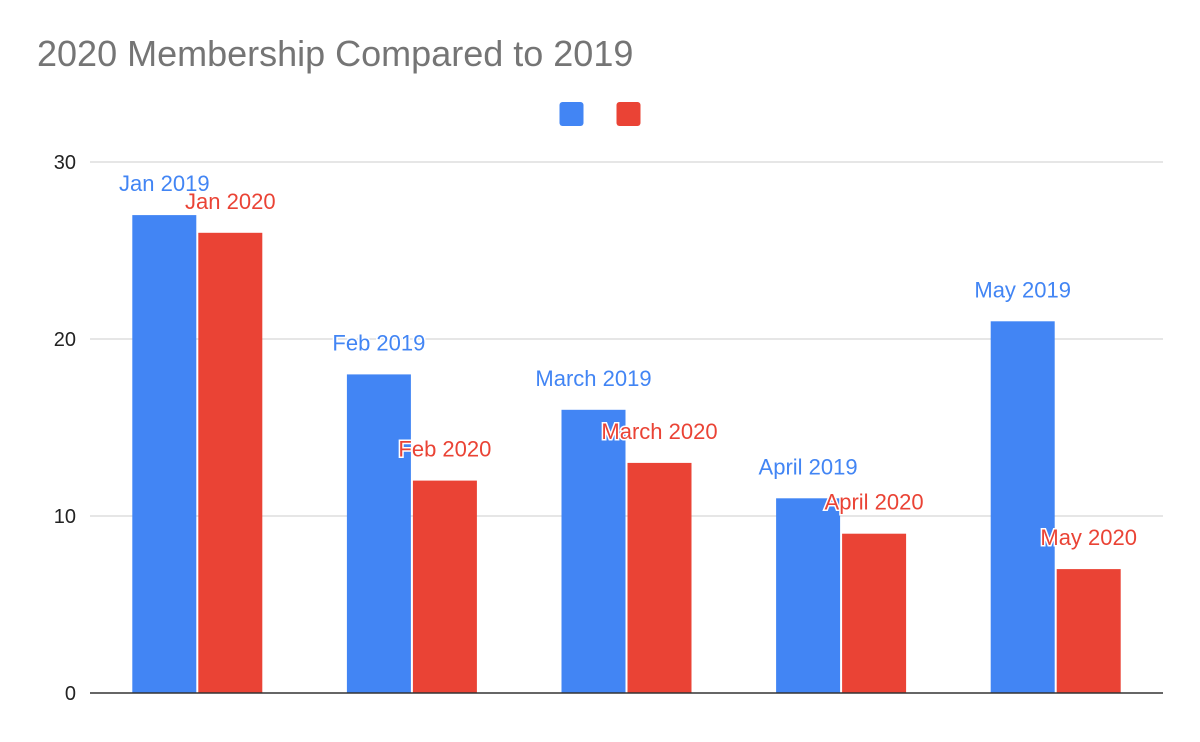 This screenshot has width=1200, height=742. I want to click on data-label: April 2019, so click(808, 466).